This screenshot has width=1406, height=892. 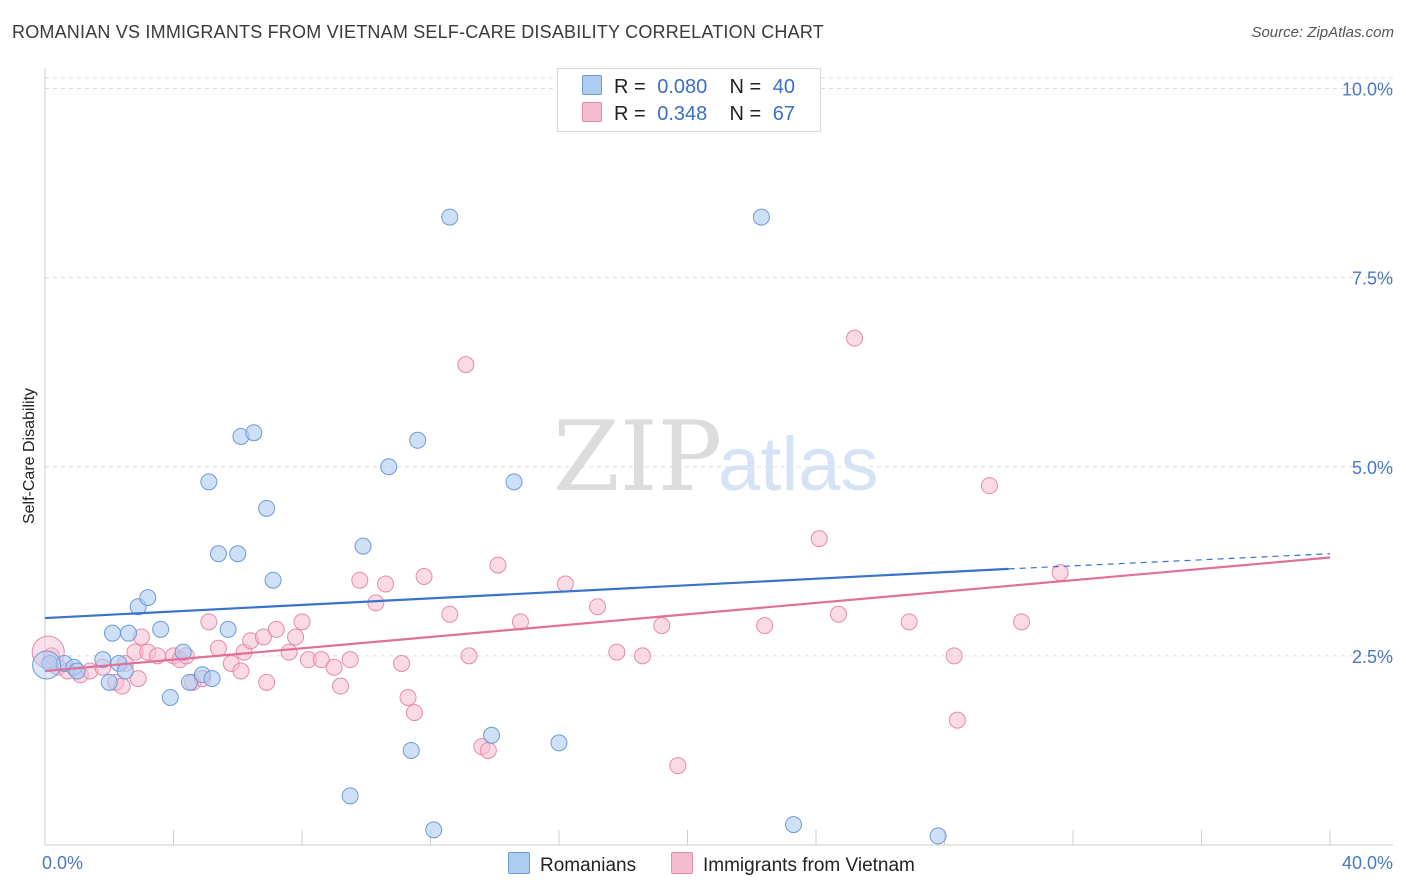 I want to click on legend-row-romanians: R = 0.080 N = 40, so click(x=688, y=88).